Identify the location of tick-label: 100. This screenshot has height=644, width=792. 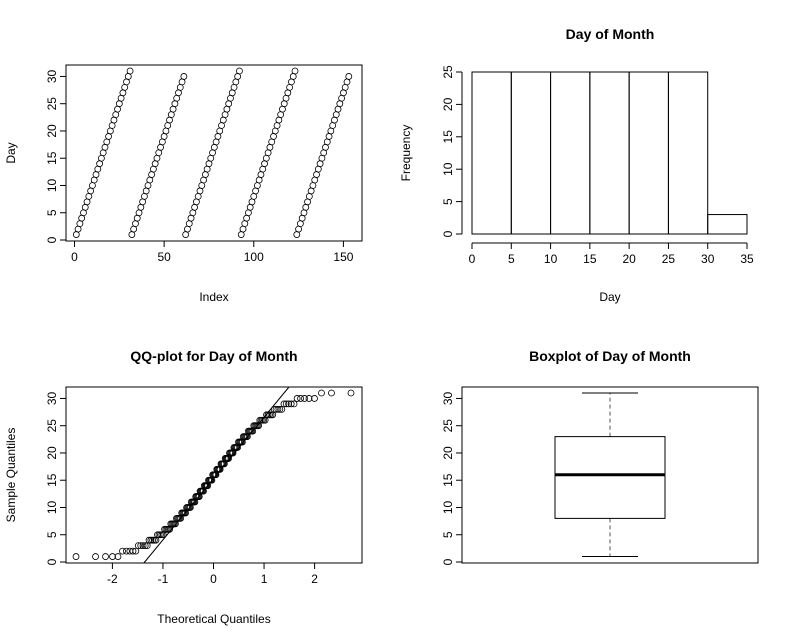
(254, 257).